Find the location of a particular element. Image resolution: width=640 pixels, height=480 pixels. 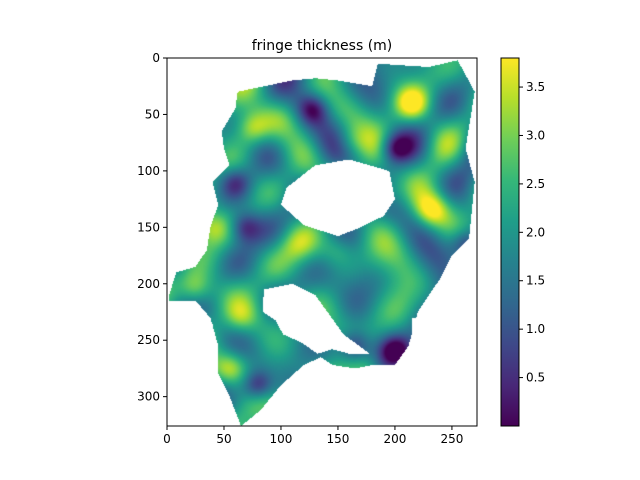

x-tick-label: 0 is located at coordinates (167, 439).